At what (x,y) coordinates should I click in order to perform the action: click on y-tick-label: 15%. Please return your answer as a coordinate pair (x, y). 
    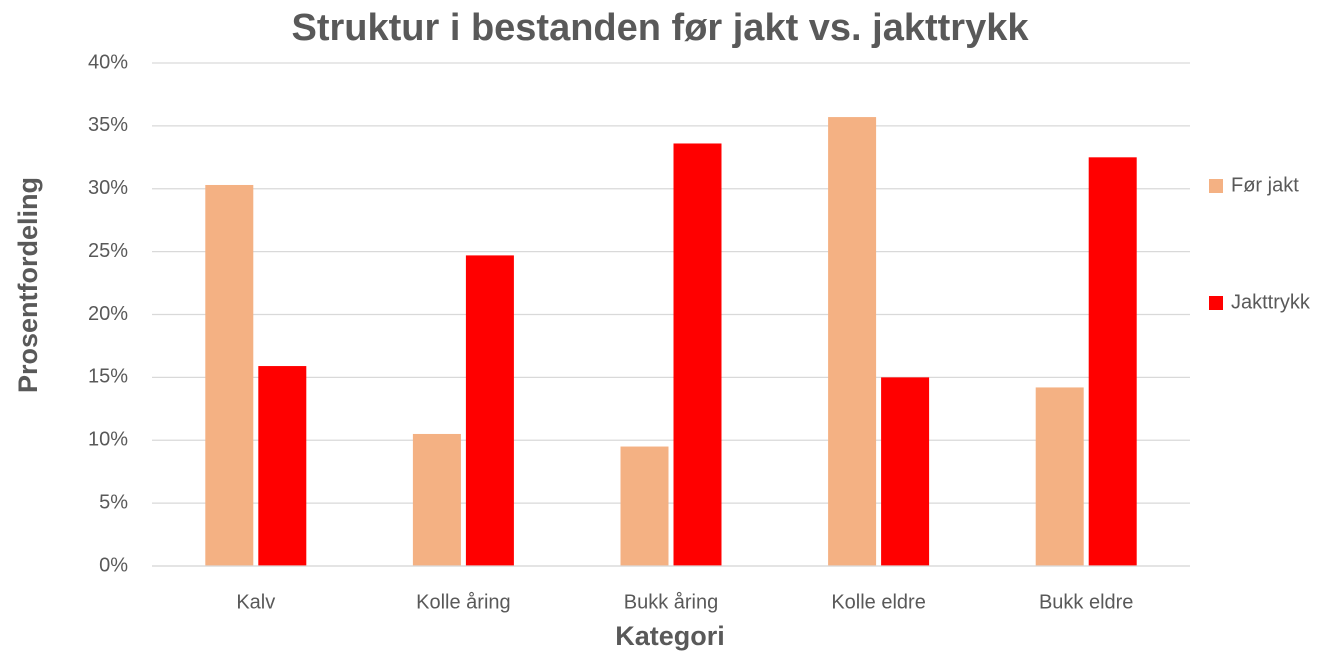
    Looking at the image, I should click on (108, 377).